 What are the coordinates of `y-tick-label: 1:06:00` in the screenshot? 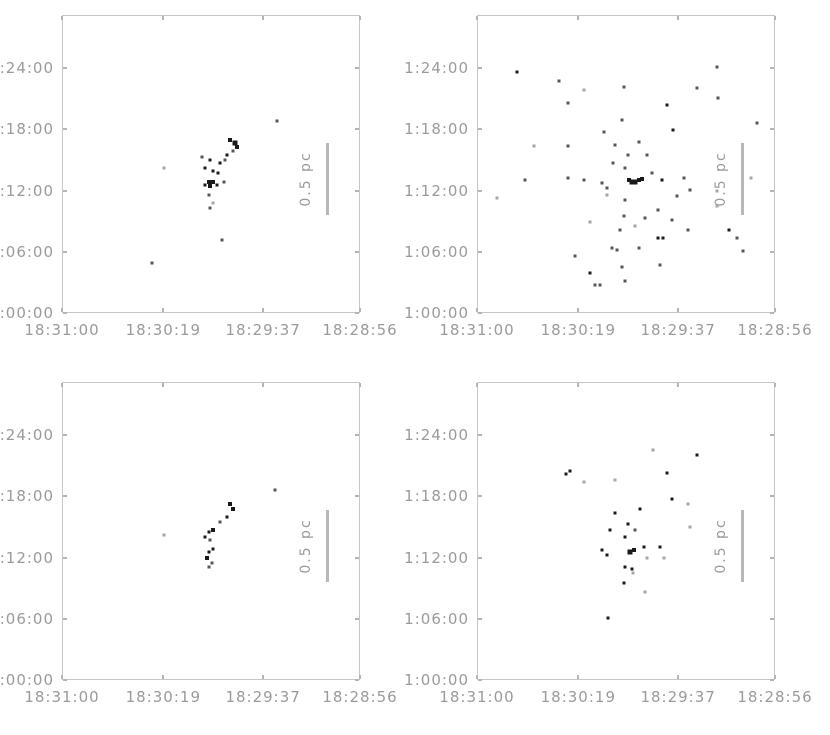 It's located at (436, 251).